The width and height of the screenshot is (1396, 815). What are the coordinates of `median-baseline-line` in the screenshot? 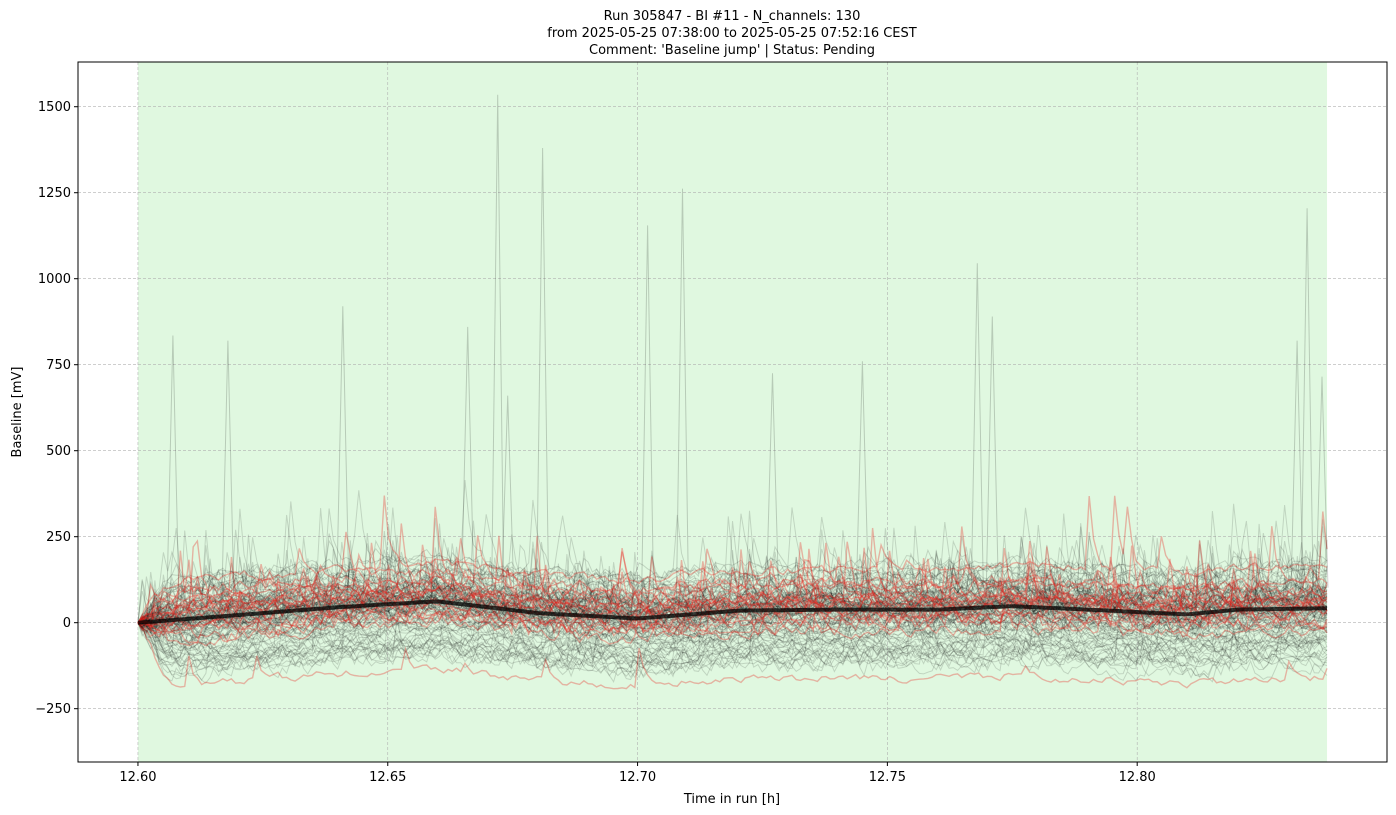 It's located at (732, 612).